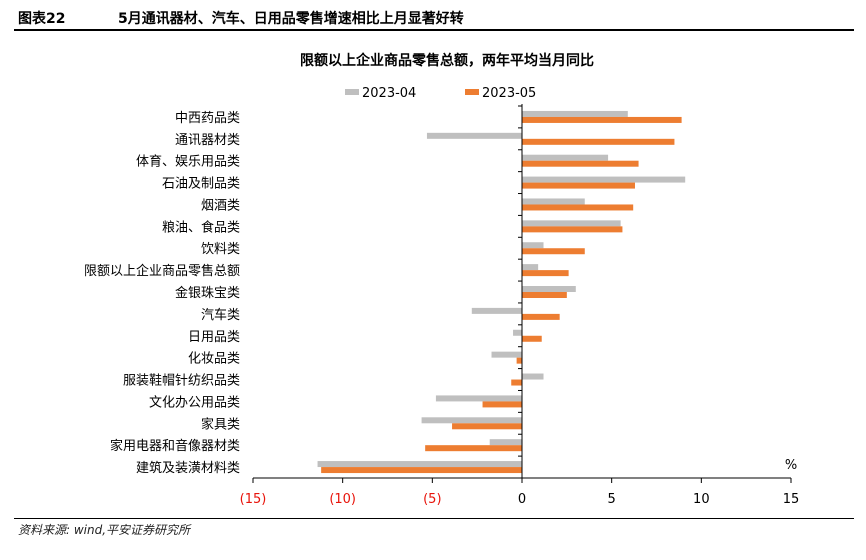  I want to click on x-tick-label: (5), so click(432, 499).